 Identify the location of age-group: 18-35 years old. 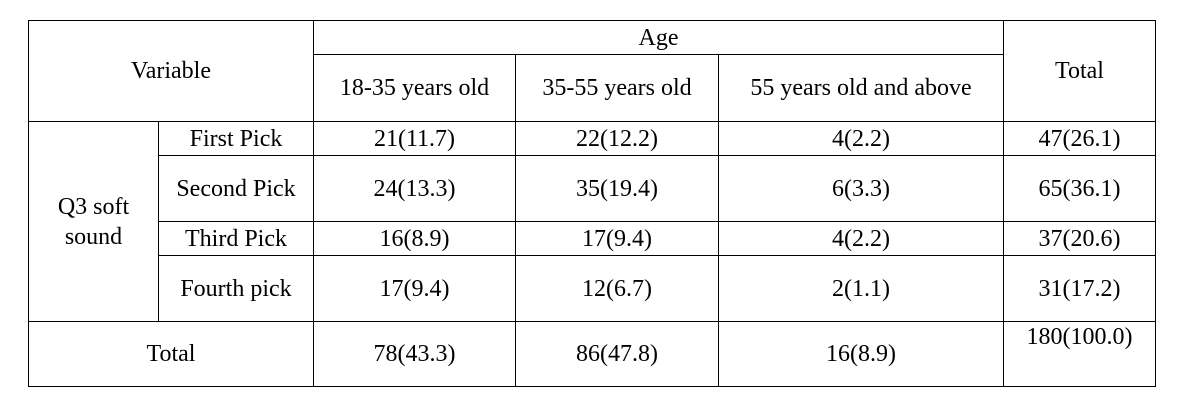
(414, 88).